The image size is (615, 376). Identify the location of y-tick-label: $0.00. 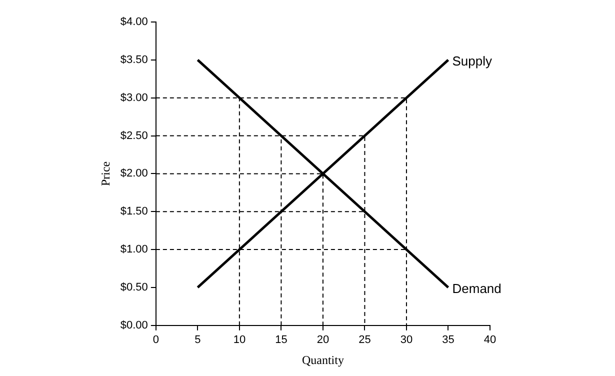
(134, 325).